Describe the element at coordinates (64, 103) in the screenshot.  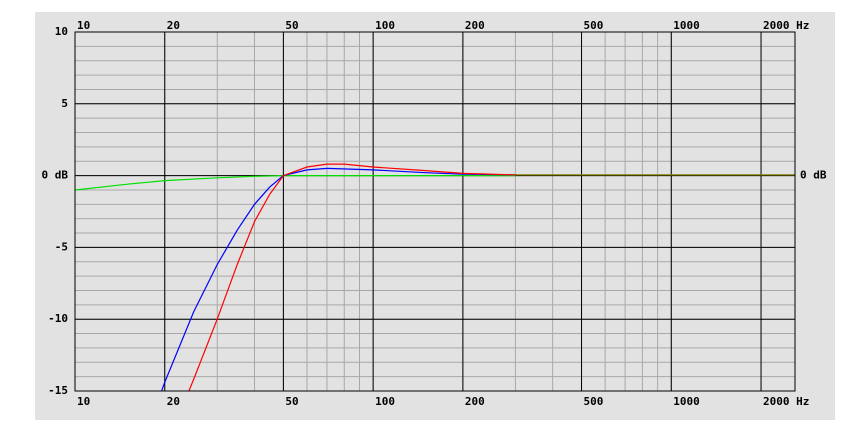
I see `y-tick-label: 5` at that location.